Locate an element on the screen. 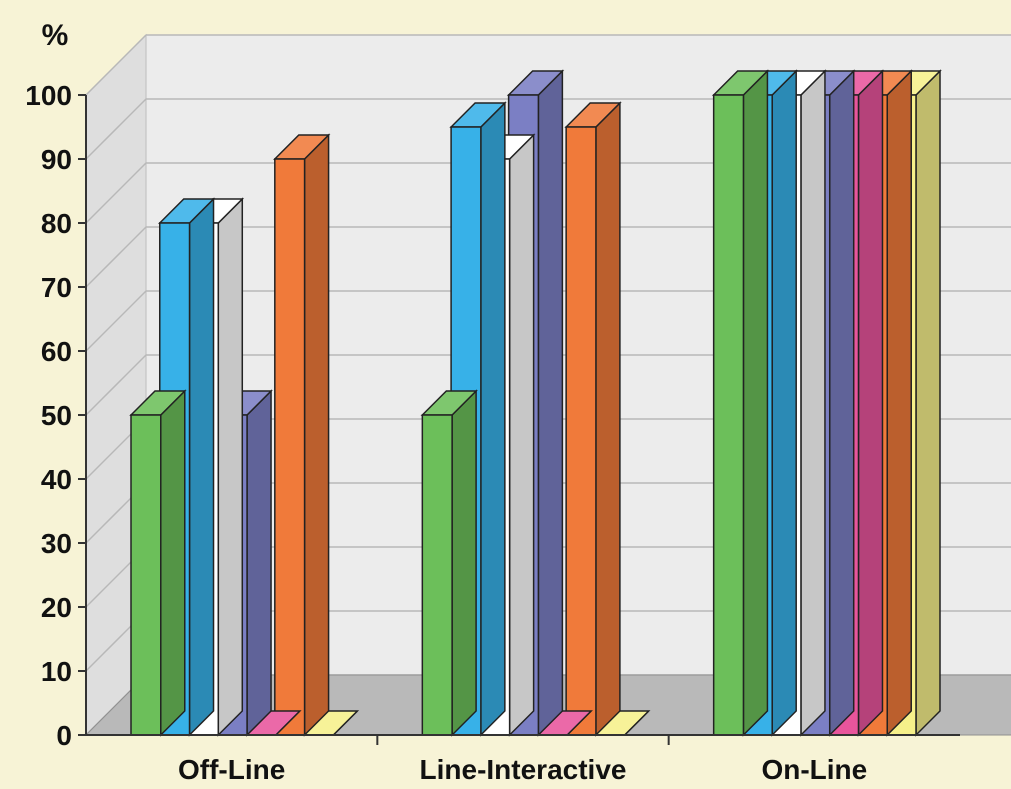 Image resolution: width=1011 pixels, height=789 pixels. y-tick-label: 40 is located at coordinates (56, 479).